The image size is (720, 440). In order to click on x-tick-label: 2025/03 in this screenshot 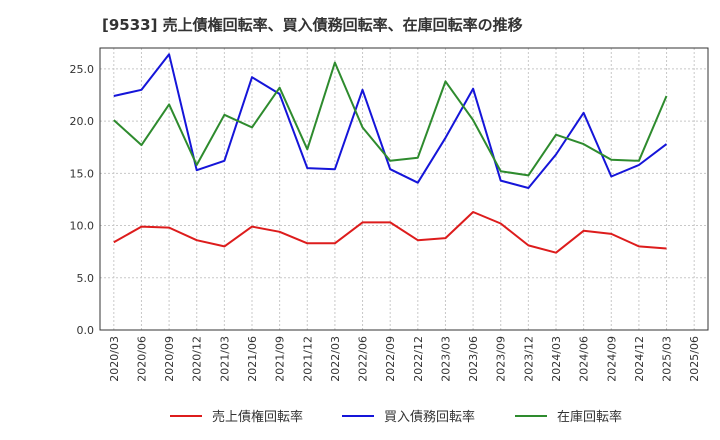, I will do `click(667, 359)`.